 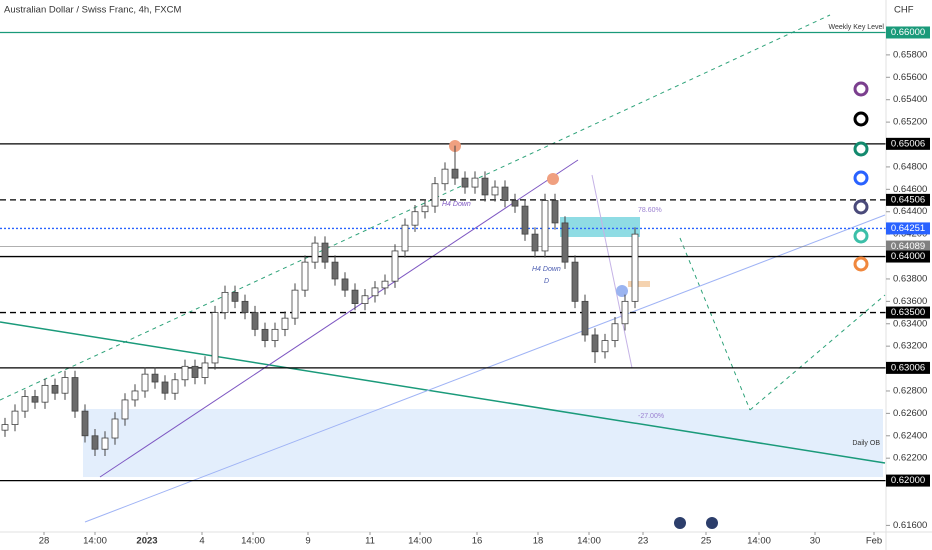 I want to click on x-tick-label: 11, so click(x=370, y=541).